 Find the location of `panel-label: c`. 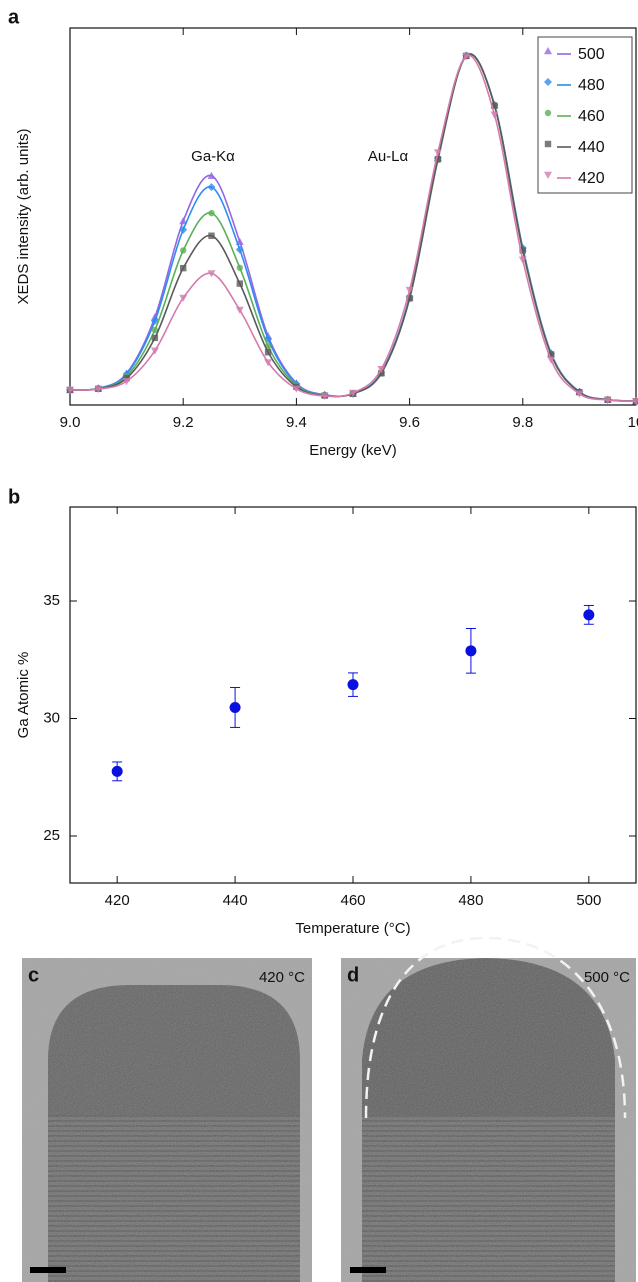

panel-label: c is located at coordinates (33, 975).